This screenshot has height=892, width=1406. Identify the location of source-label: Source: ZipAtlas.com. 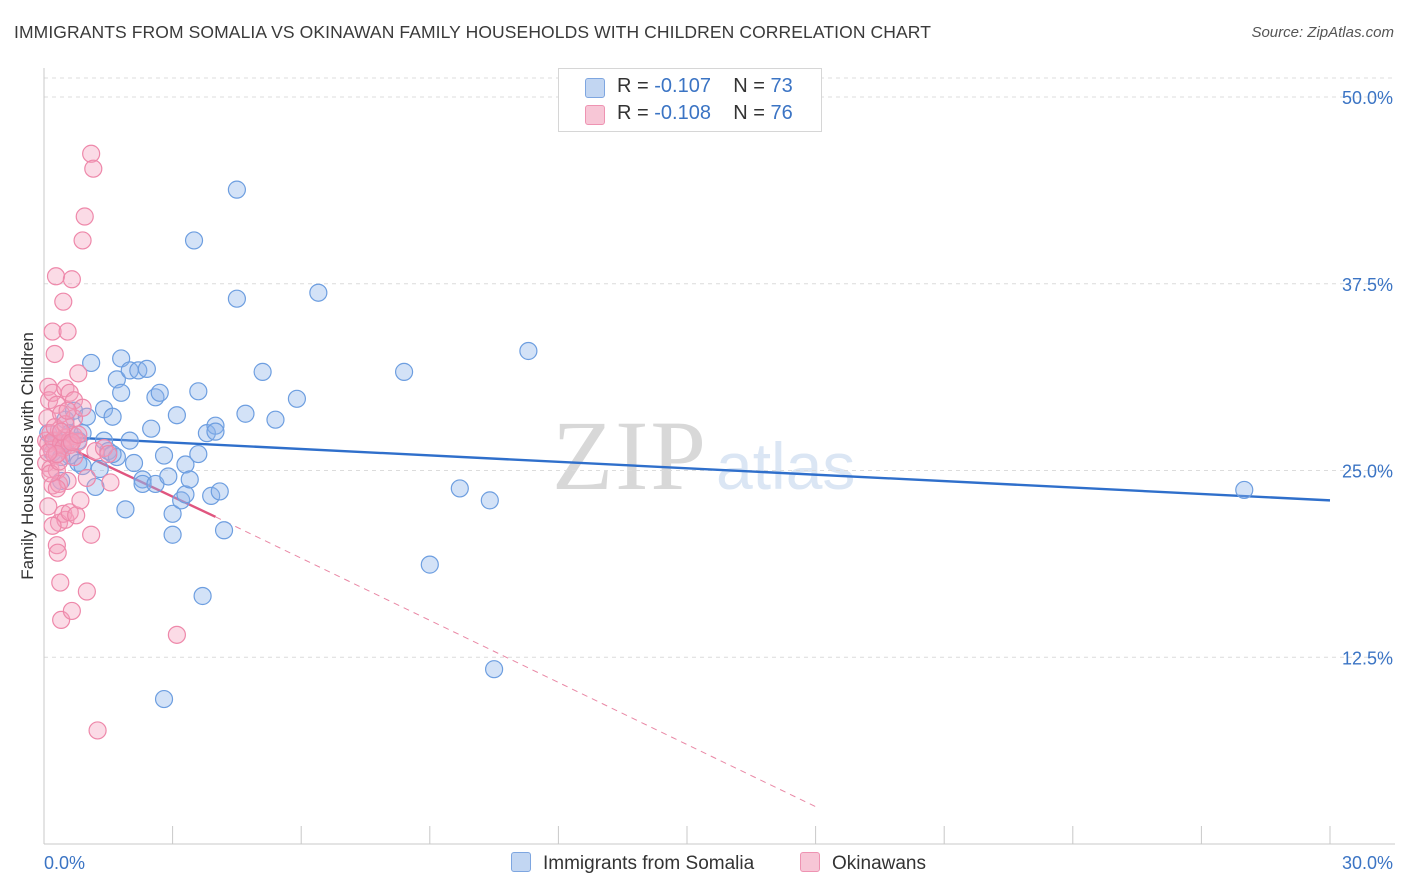
(1322, 32).